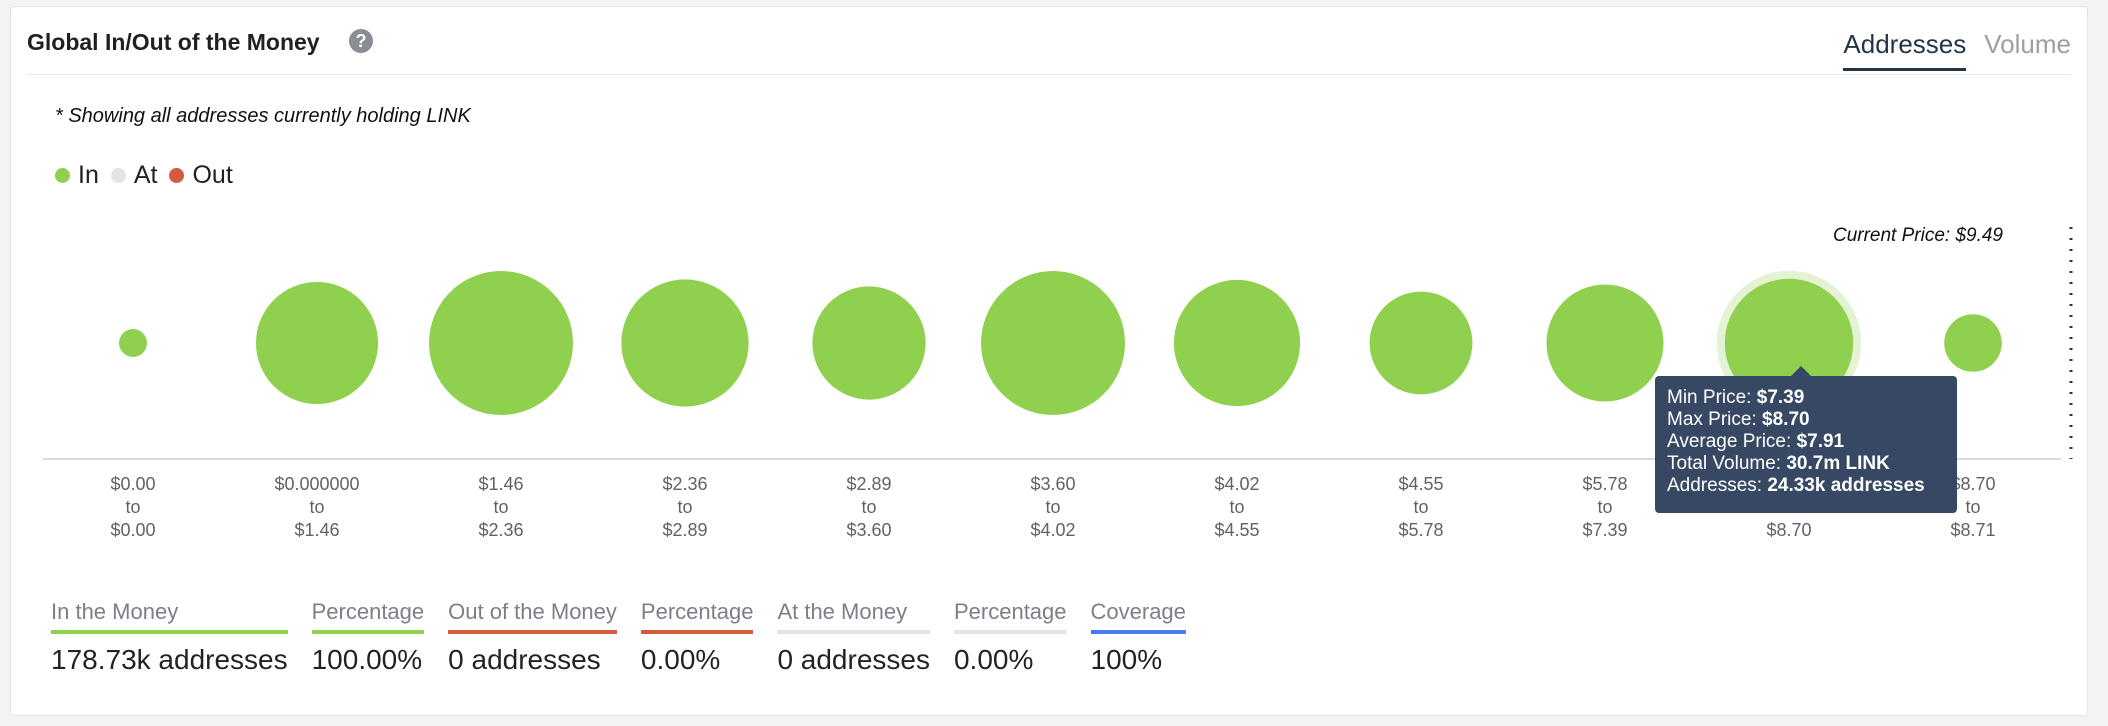 The width and height of the screenshot is (2108, 726). Describe the element at coordinates (169, 637) in the screenshot. I see `stat-in-the-money: In the Money 178.73k addresses` at that location.